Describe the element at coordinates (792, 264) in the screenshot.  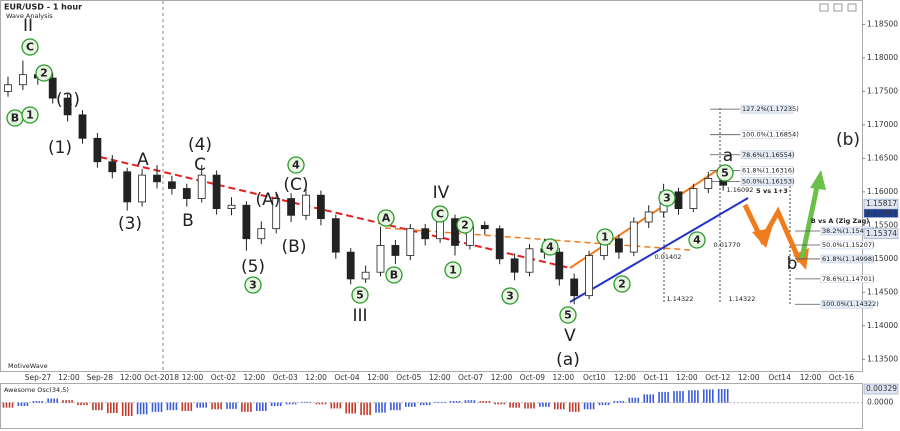
I see `wave-label: b` at that location.